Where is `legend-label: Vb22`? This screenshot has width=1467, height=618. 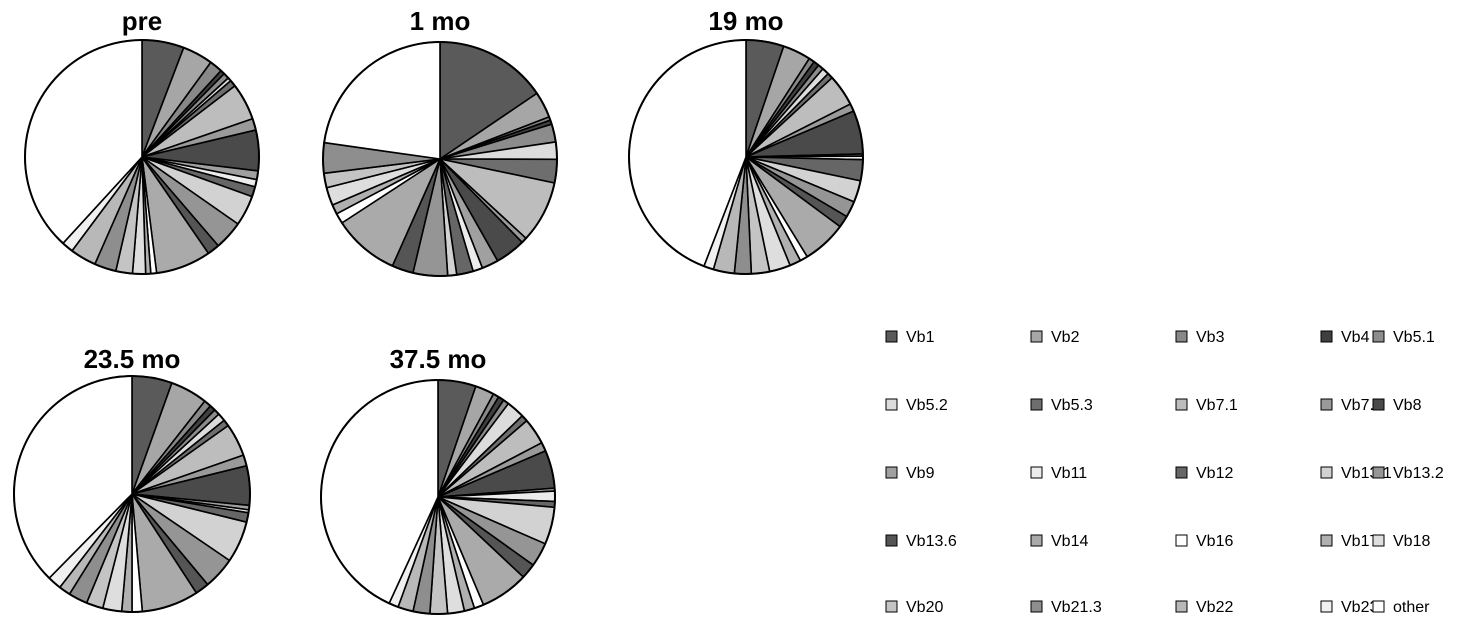
legend-label: Vb22 is located at coordinates (1214, 607).